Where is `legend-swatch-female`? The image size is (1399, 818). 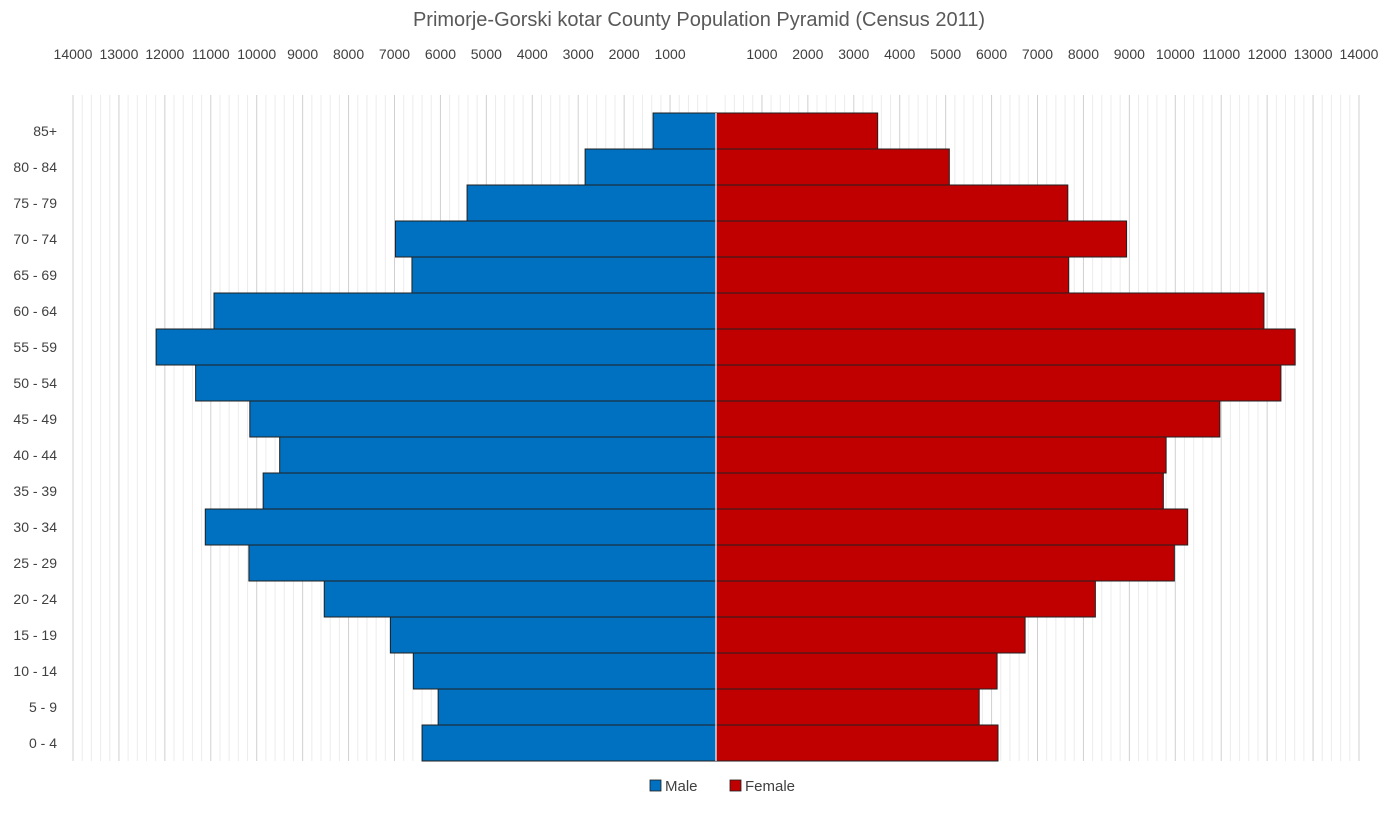 legend-swatch-female is located at coordinates (735, 785).